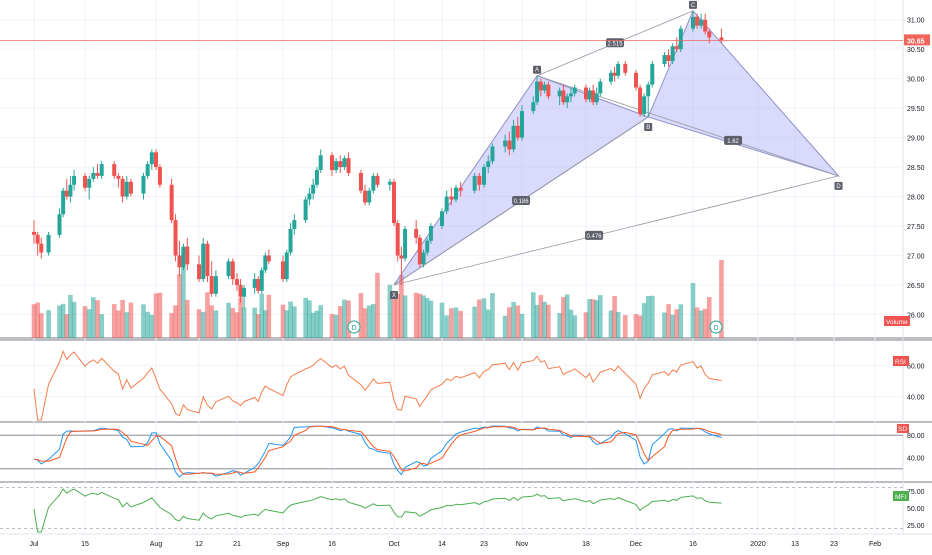 The image size is (932, 555). Describe the element at coordinates (537, 69) in the screenshot. I see `pattern-point-a: A` at that location.